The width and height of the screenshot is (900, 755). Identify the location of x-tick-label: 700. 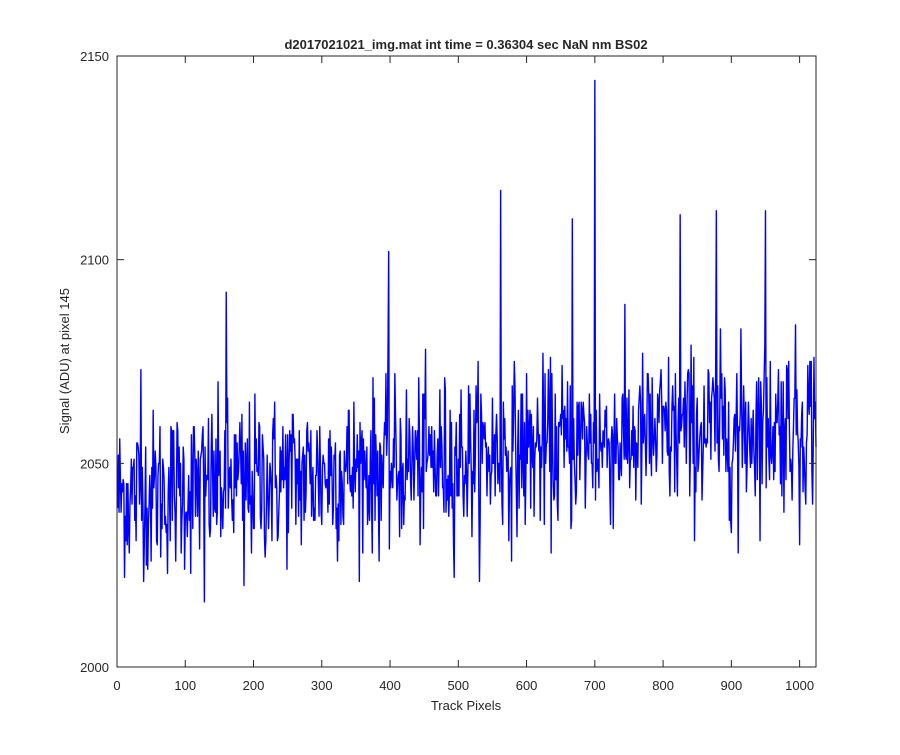
(595, 685).